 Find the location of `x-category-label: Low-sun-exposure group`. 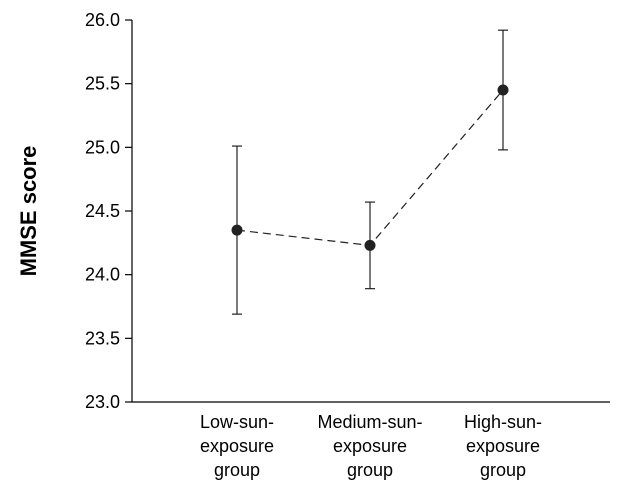

x-category-label: Low-sun-exposure group is located at coordinates (237, 446).